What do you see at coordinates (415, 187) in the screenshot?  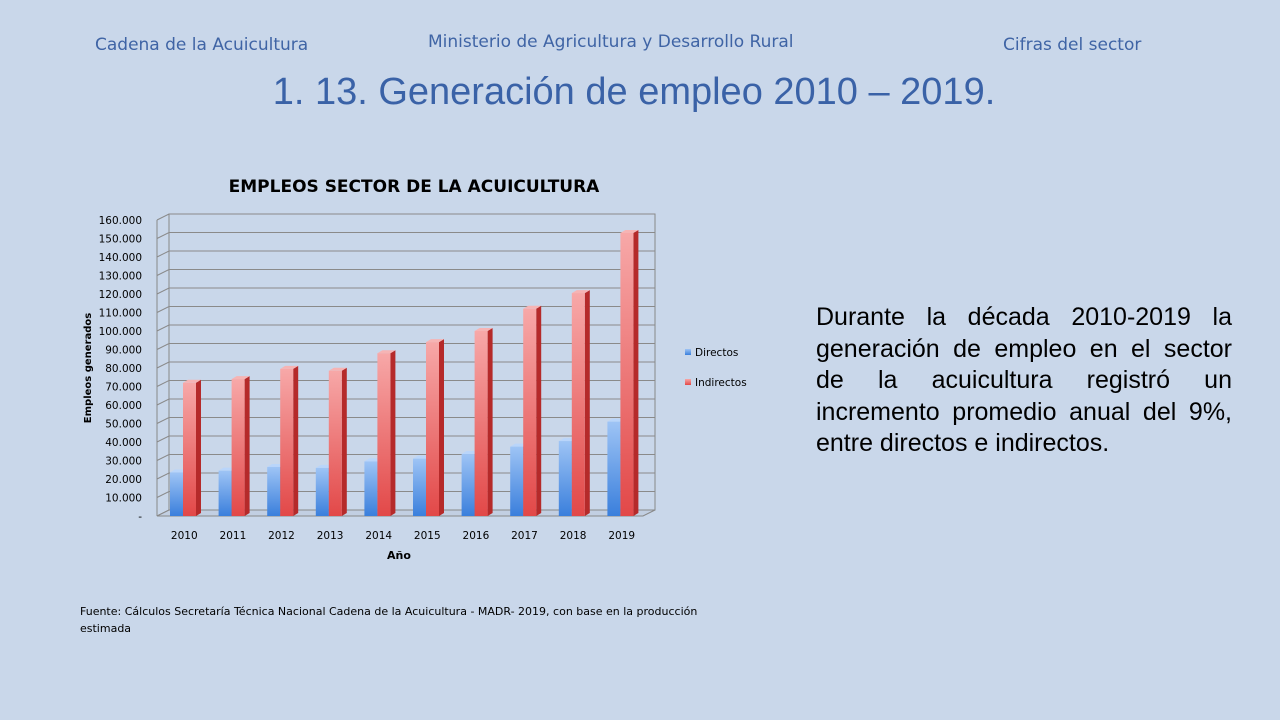 I see `chart-title: EMPLEOS SECTOR DE LA ACUICULTURA` at bounding box center [415, 187].